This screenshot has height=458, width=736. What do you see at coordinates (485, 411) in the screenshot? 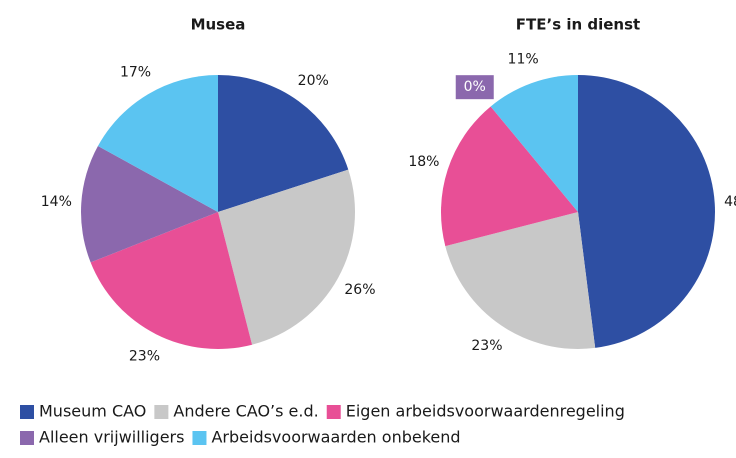
I see `legend-label: Eigen arbeidsvoorwaardenregeling` at bounding box center [485, 411].